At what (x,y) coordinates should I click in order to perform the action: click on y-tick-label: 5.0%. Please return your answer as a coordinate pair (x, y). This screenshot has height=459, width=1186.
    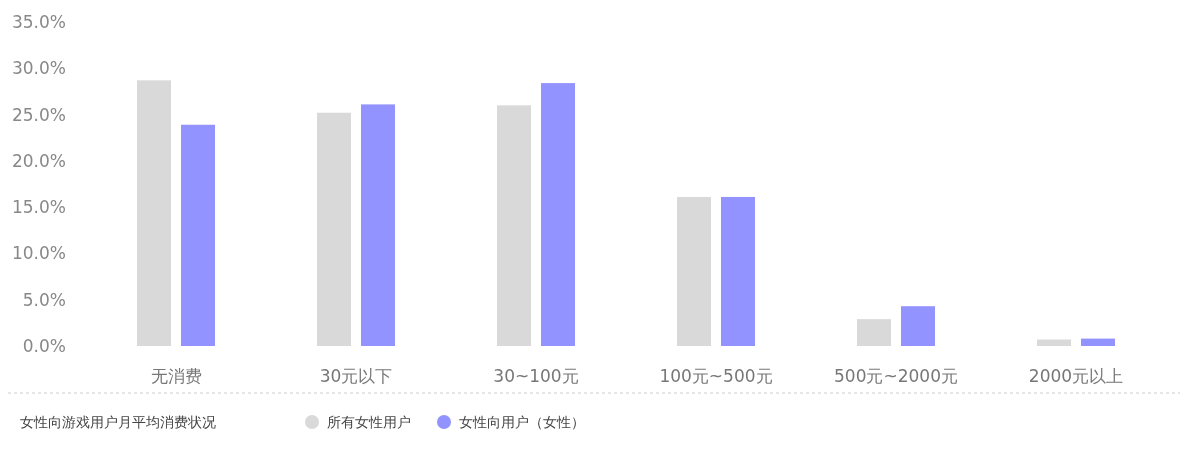
    Looking at the image, I should click on (44, 299).